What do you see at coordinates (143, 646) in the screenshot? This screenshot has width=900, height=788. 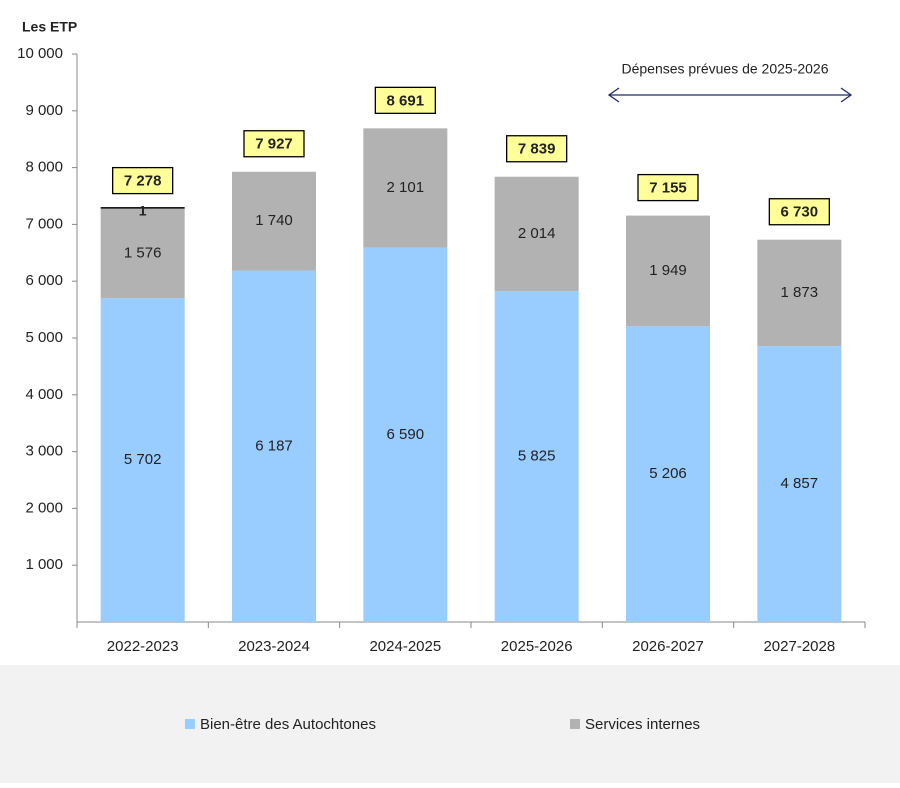 I see `x-tick-label: 2022-2023` at bounding box center [143, 646].